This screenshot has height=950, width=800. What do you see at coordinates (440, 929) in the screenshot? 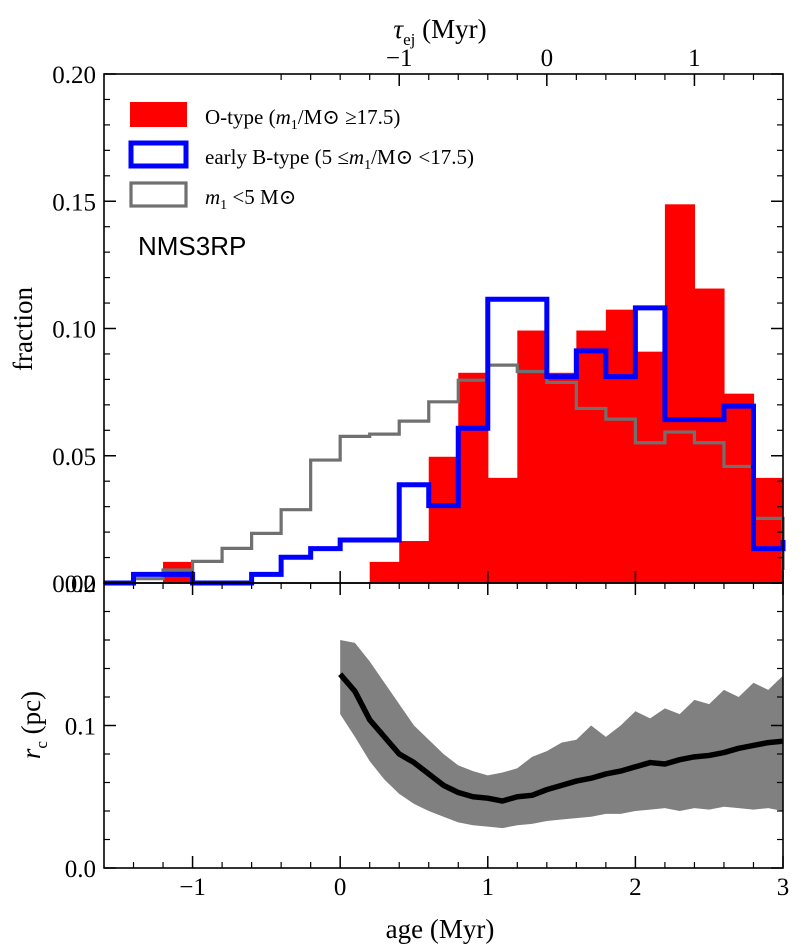
I see `bottom-x-axis-label: age (Myr)` at bounding box center [440, 929].